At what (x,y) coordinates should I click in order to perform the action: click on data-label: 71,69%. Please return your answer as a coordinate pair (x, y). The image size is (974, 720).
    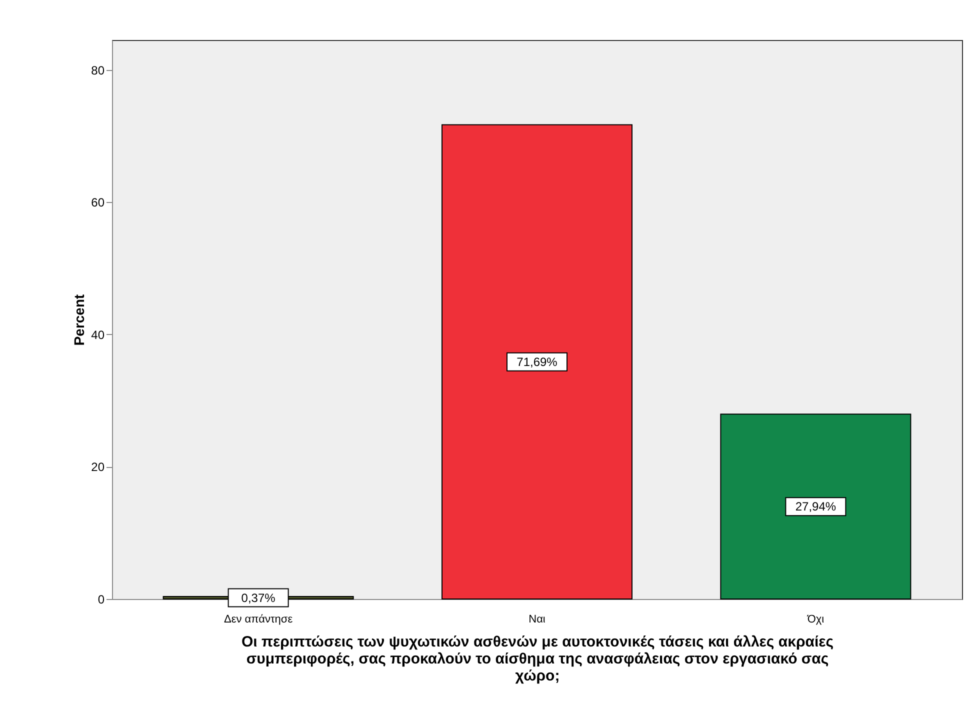
    Looking at the image, I should click on (537, 361).